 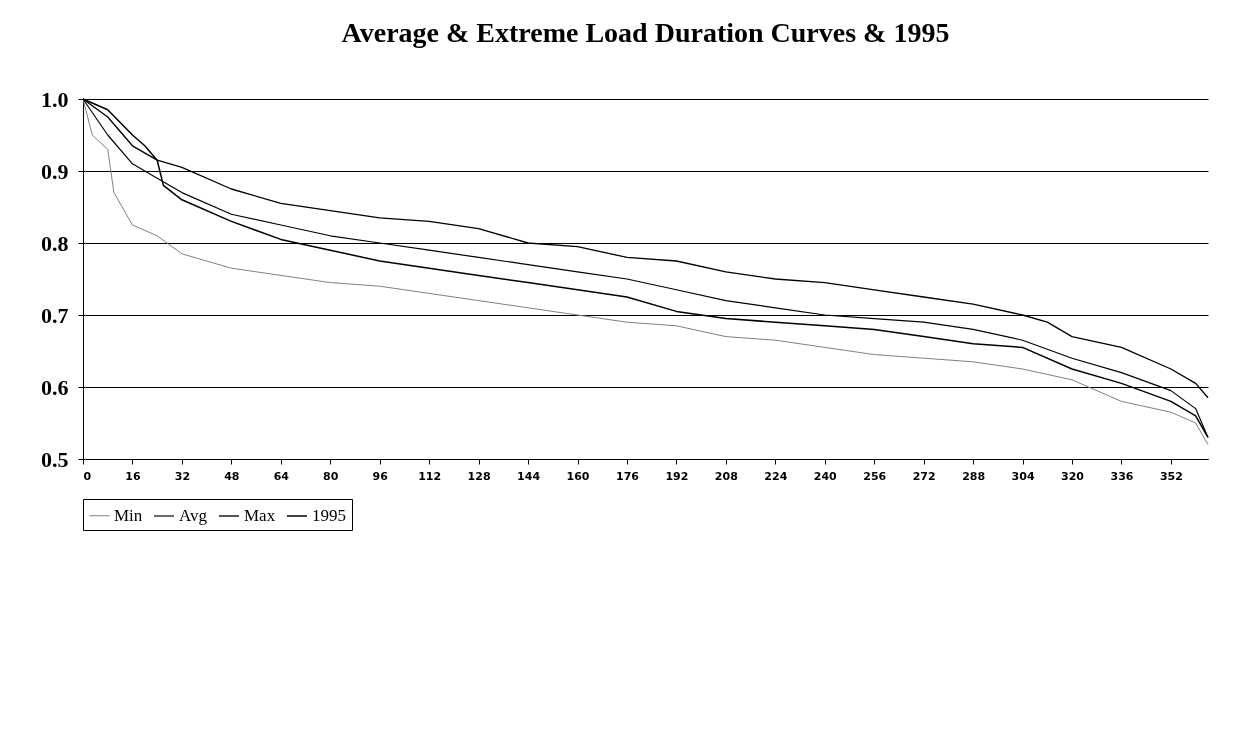 What do you see at coordinates (55, 171) in the screenshot?
I see `y-tick-label: 0.9` at bounding box center [55, 171].